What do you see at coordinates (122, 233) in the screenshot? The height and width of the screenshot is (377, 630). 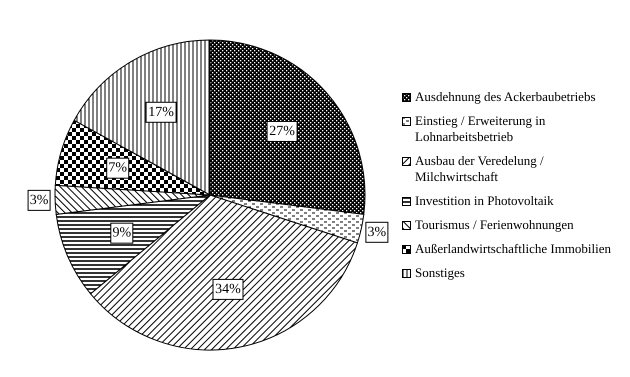 I see `data-label: 9%` at bounding box center [122, 233].